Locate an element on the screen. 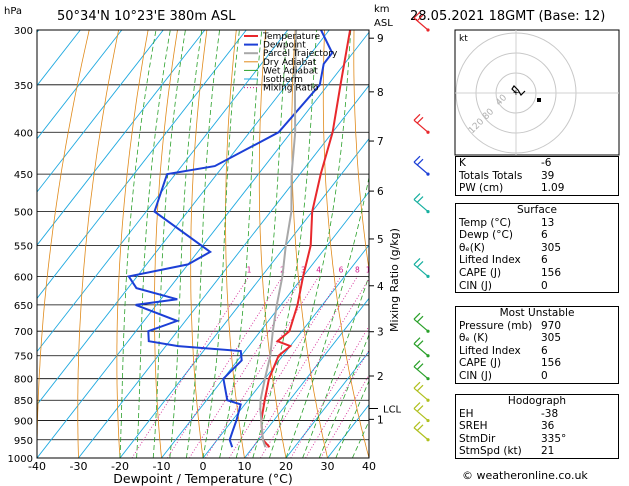 The width and height of the screenshot is (629, 486). datetime-title: 28.05.2021 18GMT (Base: 12) is located at coordinates (507, 16).